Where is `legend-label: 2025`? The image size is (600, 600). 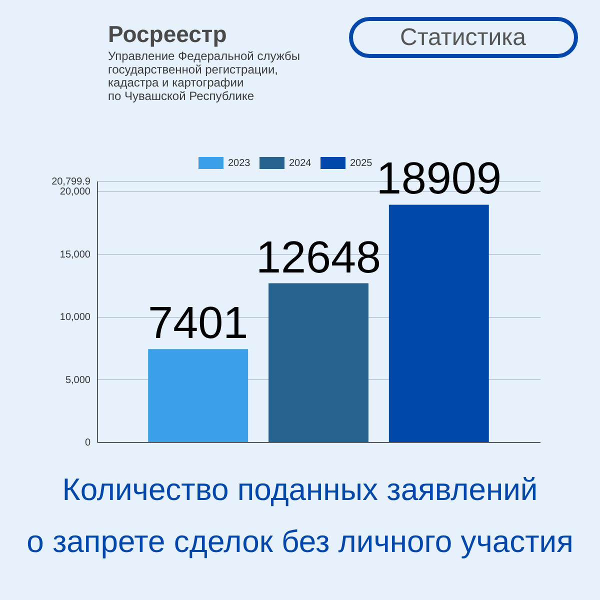 legend-label: 2025 is located at coordinates (361, 163).